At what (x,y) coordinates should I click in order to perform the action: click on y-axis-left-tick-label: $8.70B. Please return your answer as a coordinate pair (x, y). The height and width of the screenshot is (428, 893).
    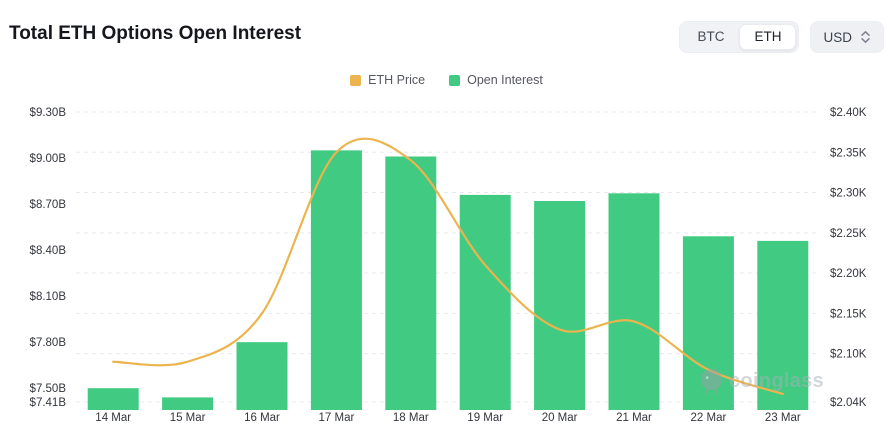
    Looking at the image, I should click on (48, 205).